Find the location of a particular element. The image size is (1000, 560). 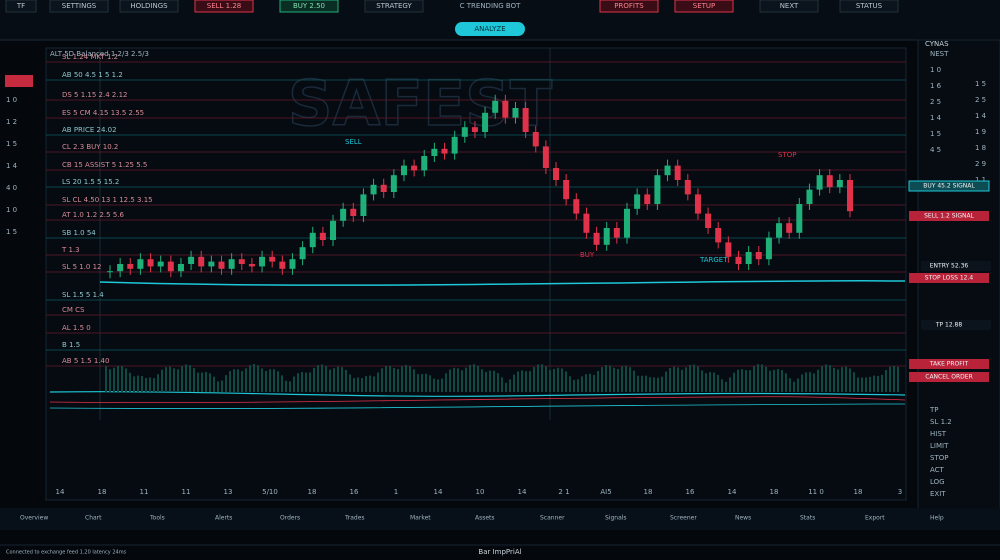

level-label: SL 5 1.0 12 is located at coordinates (82, 267).